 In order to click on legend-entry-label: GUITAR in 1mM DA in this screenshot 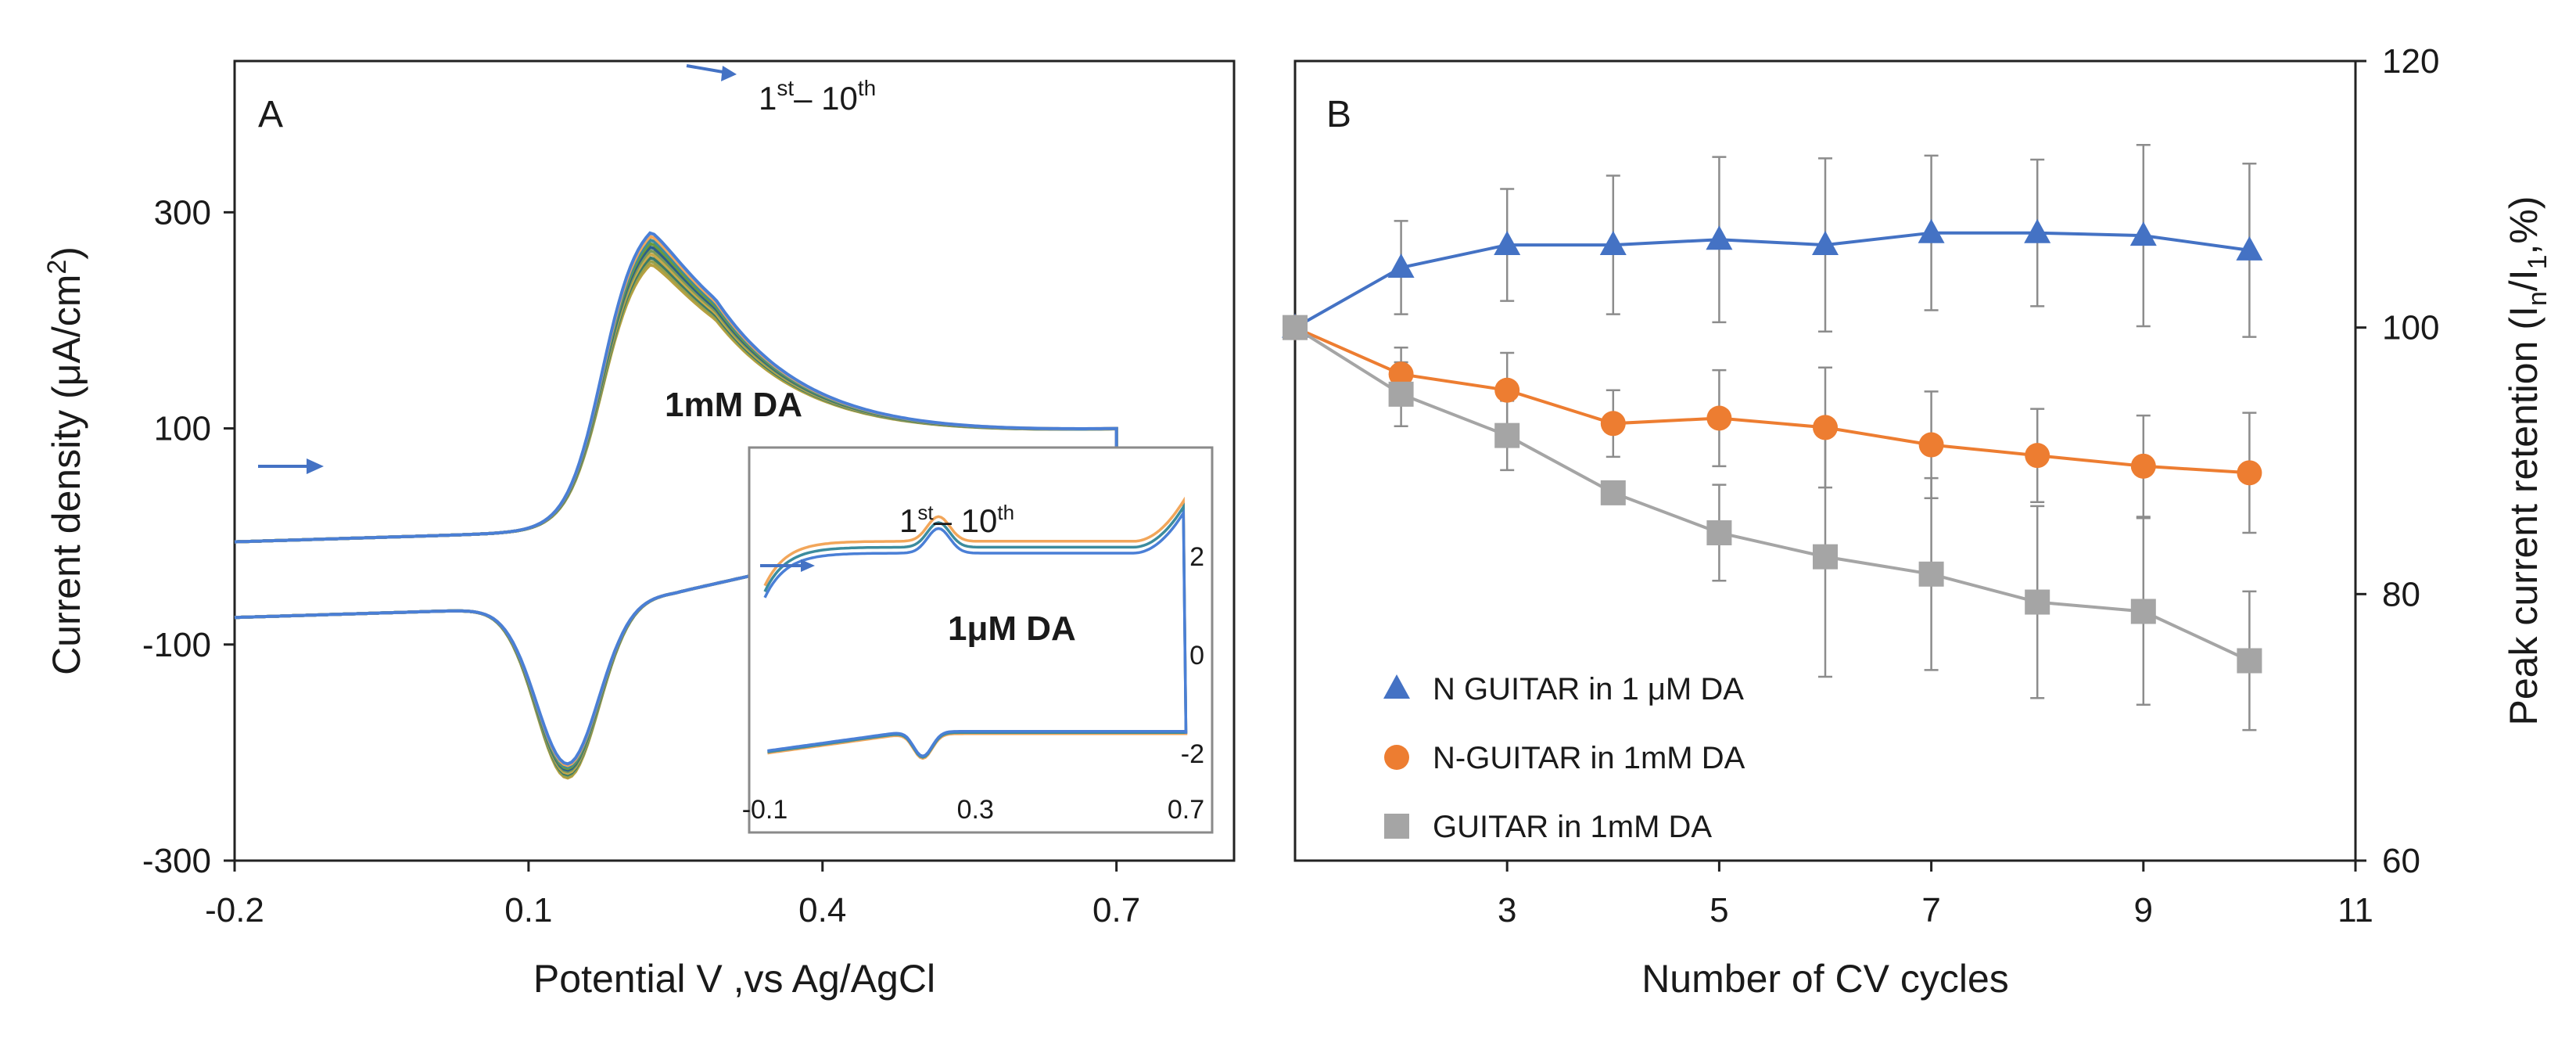, I will do `click(1572, 827)`.